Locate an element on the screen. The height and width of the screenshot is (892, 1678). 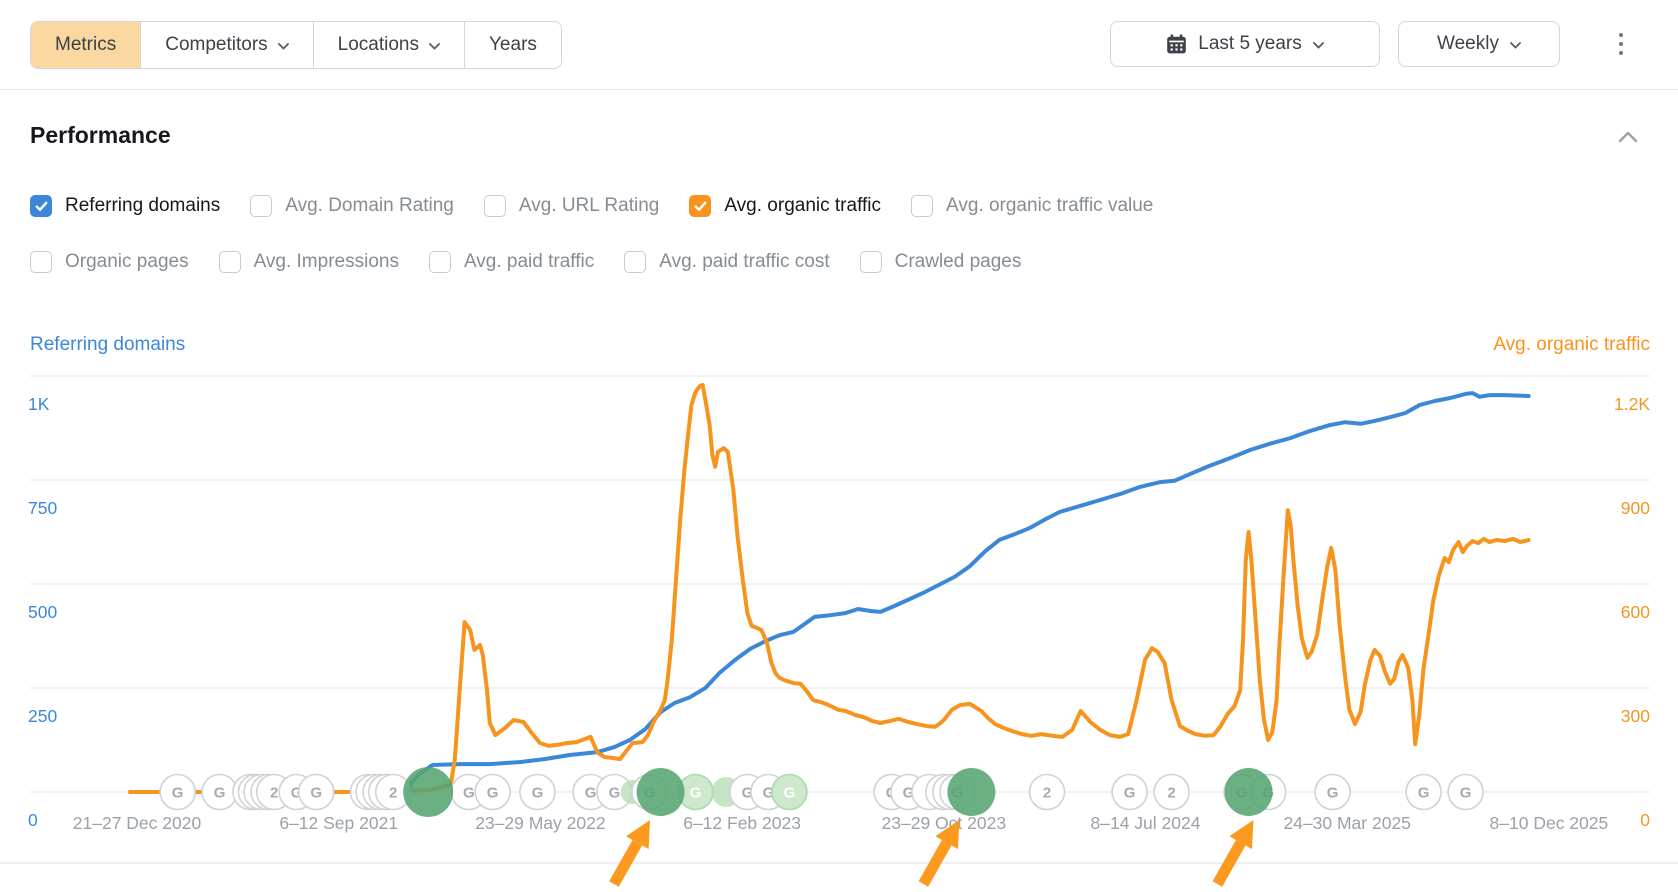
metric-toggle-label: Avg. URL Rating is located at coordinates (589, 205).